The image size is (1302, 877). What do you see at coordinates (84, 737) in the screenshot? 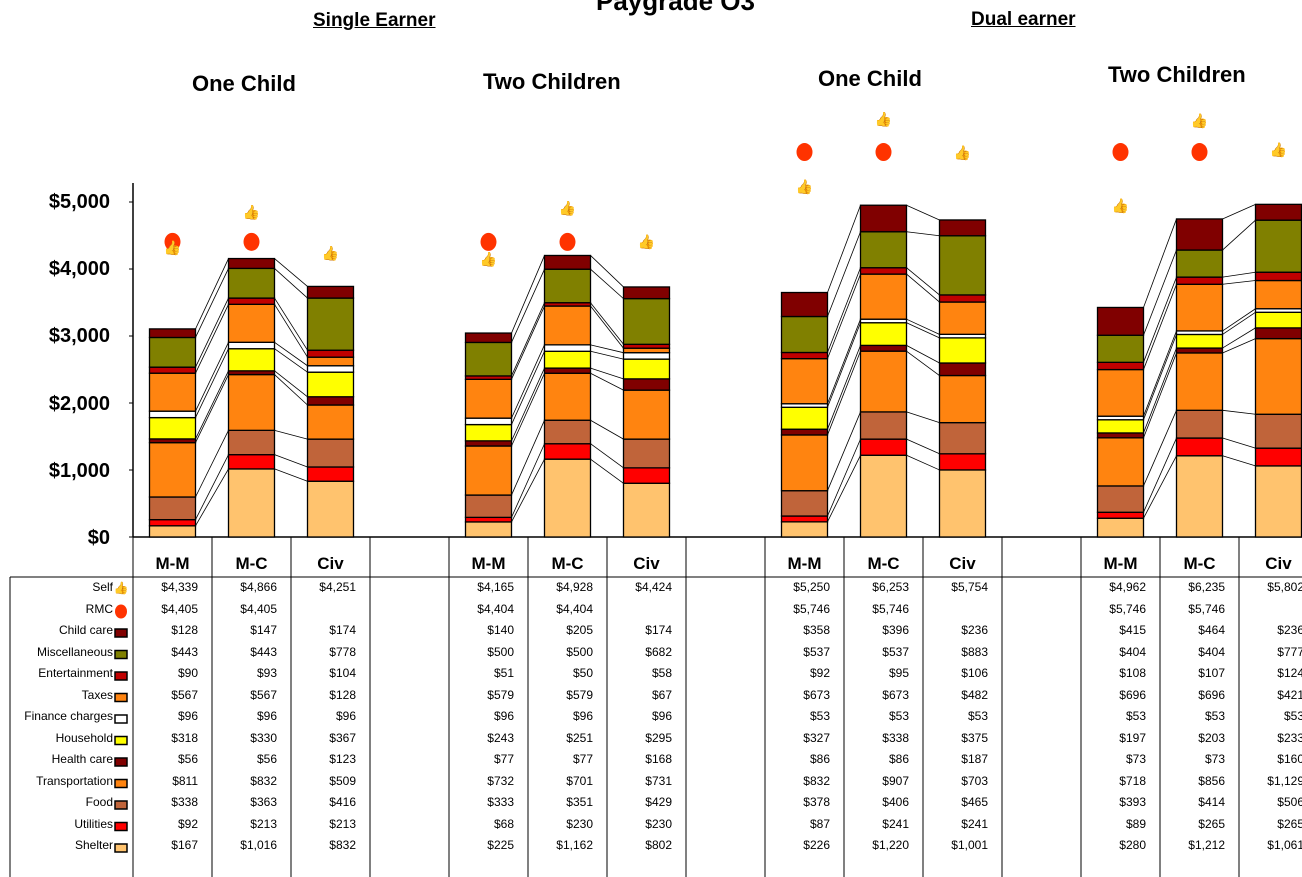
I see `table-row-label: Household` at bounding box center [84, 737].